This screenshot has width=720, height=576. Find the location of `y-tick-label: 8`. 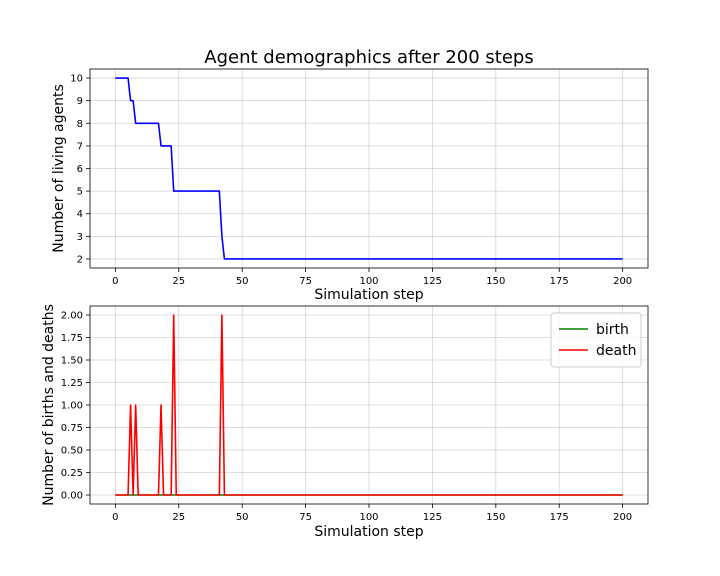

y-tick-label: 8 is located at coordinates (80, 124).